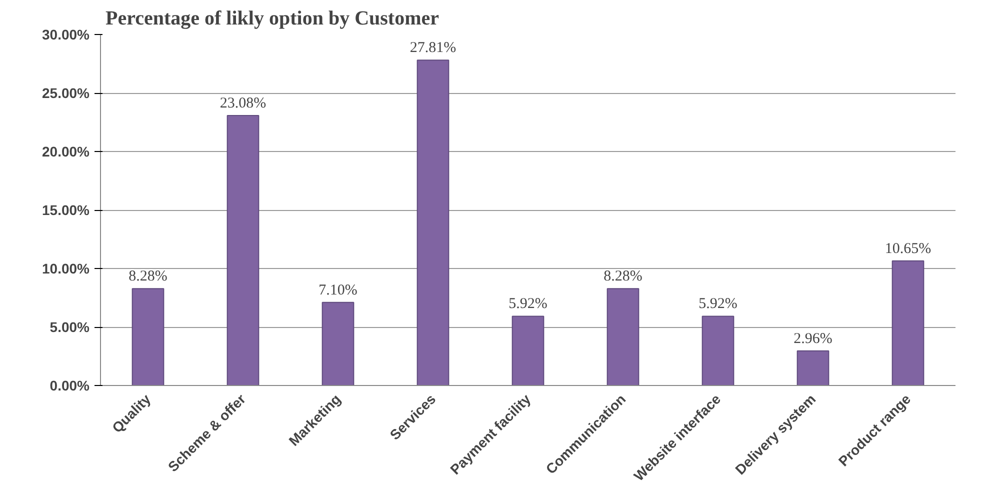 This screenshot has width=989, height=496. What do you see at coordinates (908, 248) in the screenshot?
I see `data-label: 10.65%` at bounding box center [908, 248].